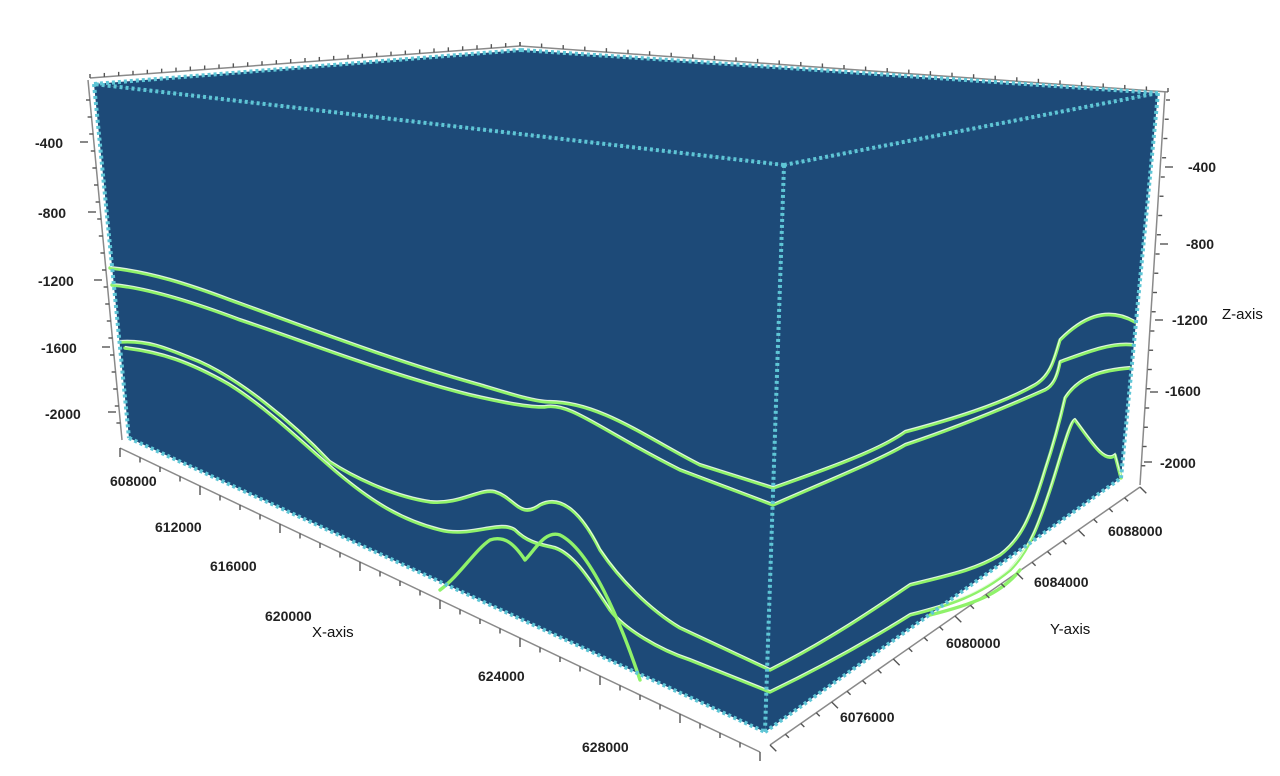 Image resolution: width=1280 pixels, height=776 pixels. Describe the element at coordinates (56, 281) in the screenshot. I see `z-left-tick-label: -1200` at that location.